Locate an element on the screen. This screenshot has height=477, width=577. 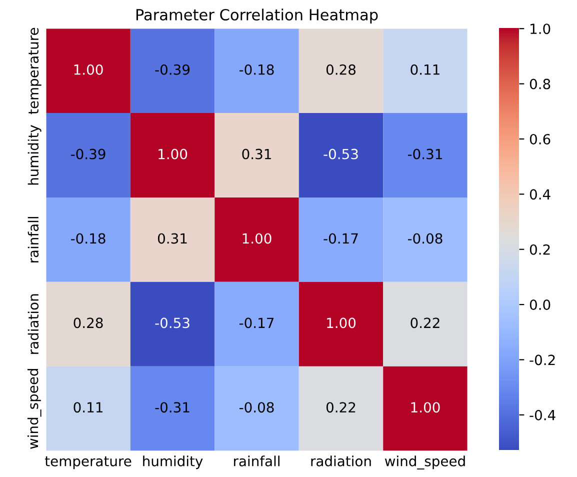
color-bar-label: 1.0 is located at coordinates (540, 29).